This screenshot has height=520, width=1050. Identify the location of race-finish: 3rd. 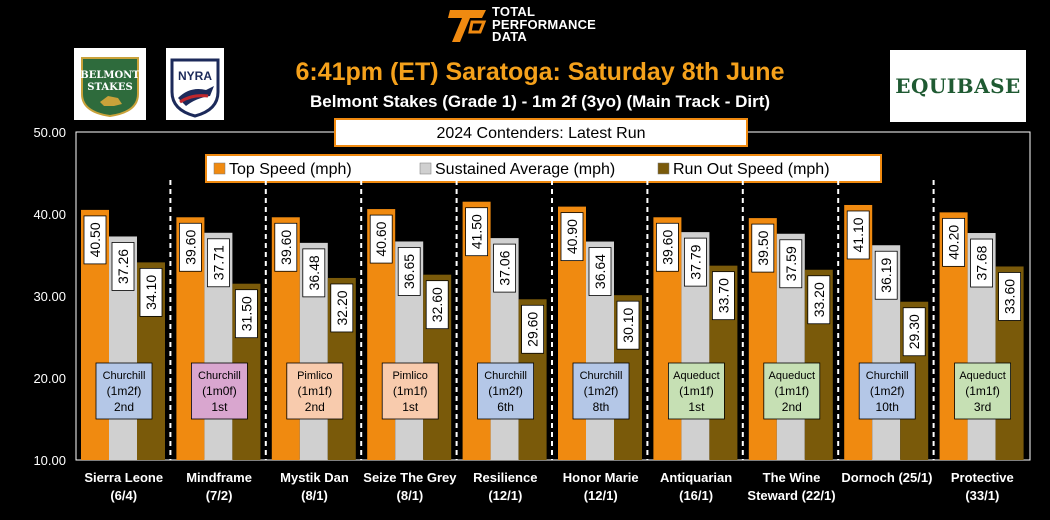
(982, 407).